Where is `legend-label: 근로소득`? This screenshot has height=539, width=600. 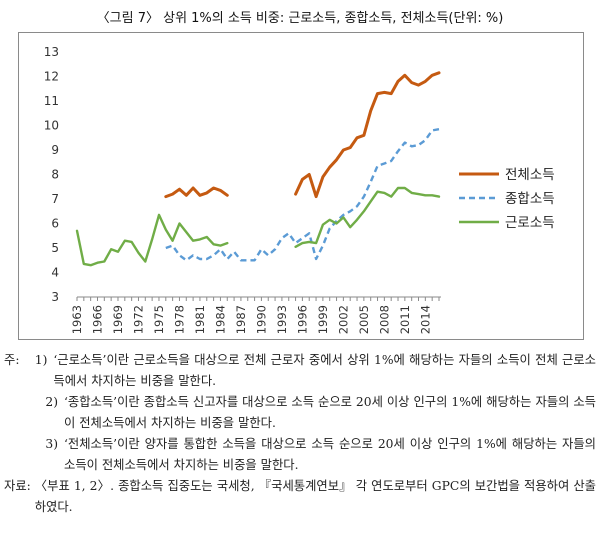
legend-label: 근로소득 is located at coordinates (530, 223).